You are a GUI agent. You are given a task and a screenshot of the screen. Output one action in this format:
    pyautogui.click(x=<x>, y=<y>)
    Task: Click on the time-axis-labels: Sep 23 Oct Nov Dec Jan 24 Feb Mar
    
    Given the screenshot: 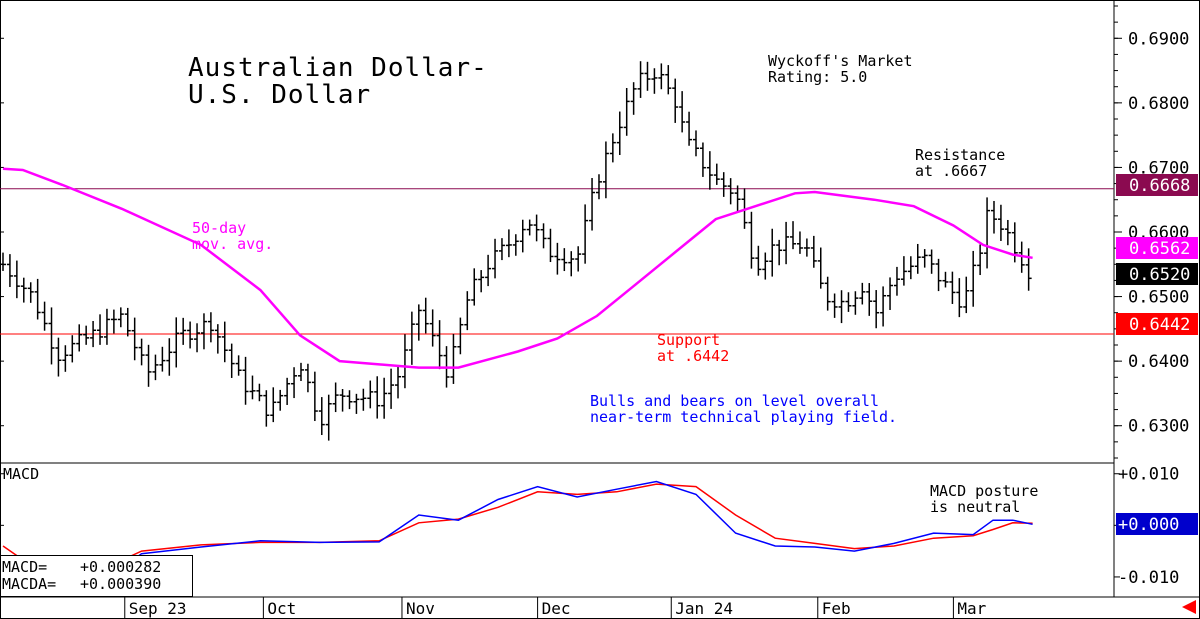 What is the action you would take?
    pyautogui.click(x=555, y=608)
    